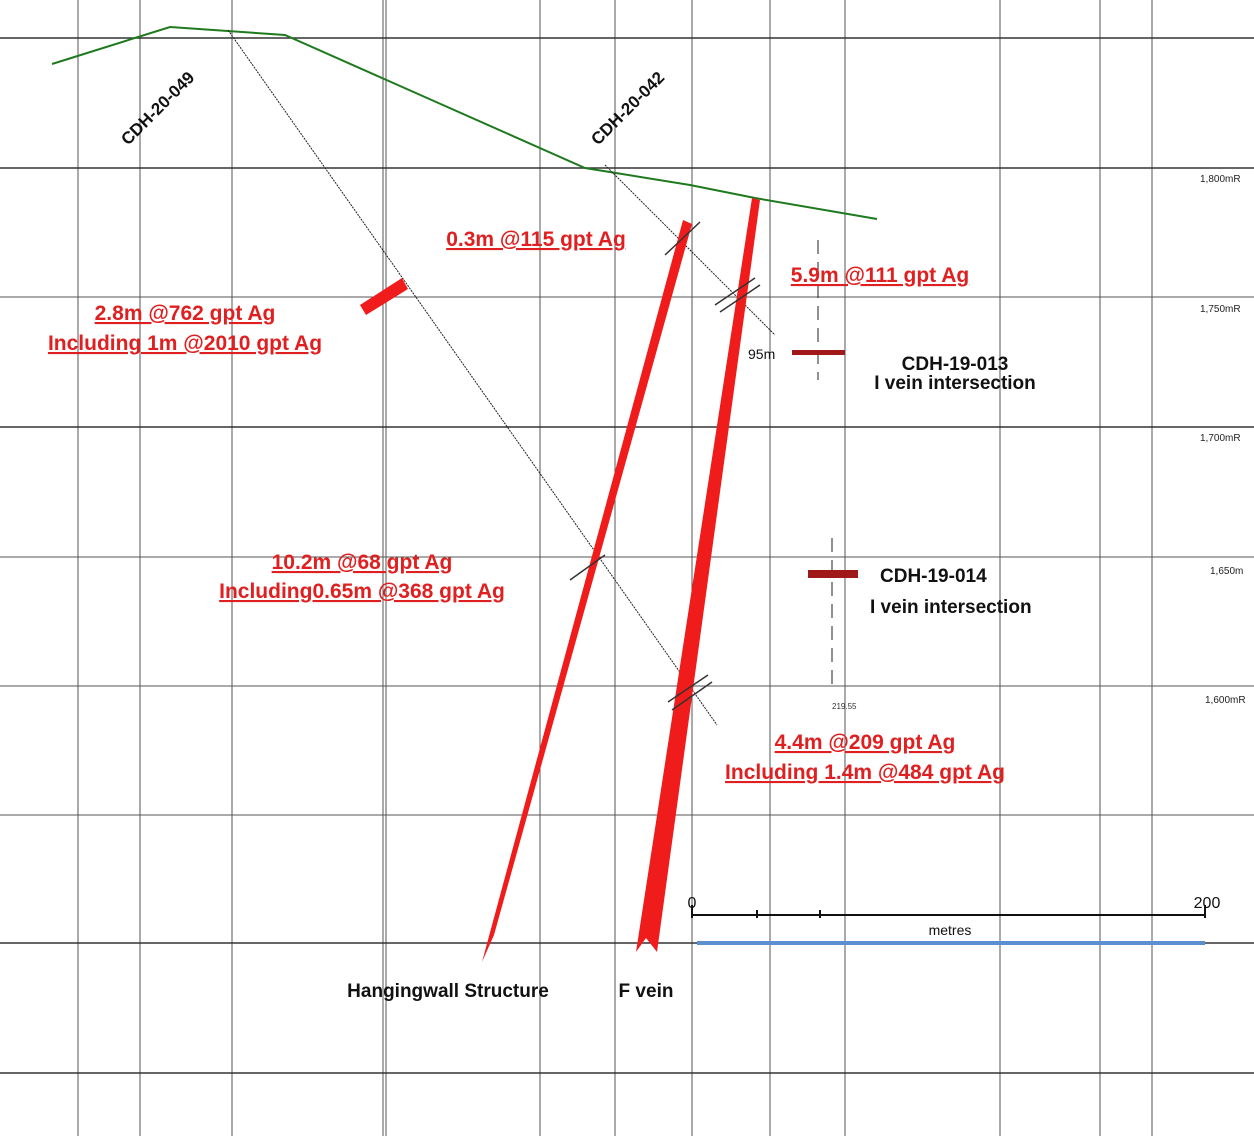  What do you see at coordinates (933, 576) in the screenshot?
I see `hole-label: CDH-19-014` at bounding box center [933, 576].